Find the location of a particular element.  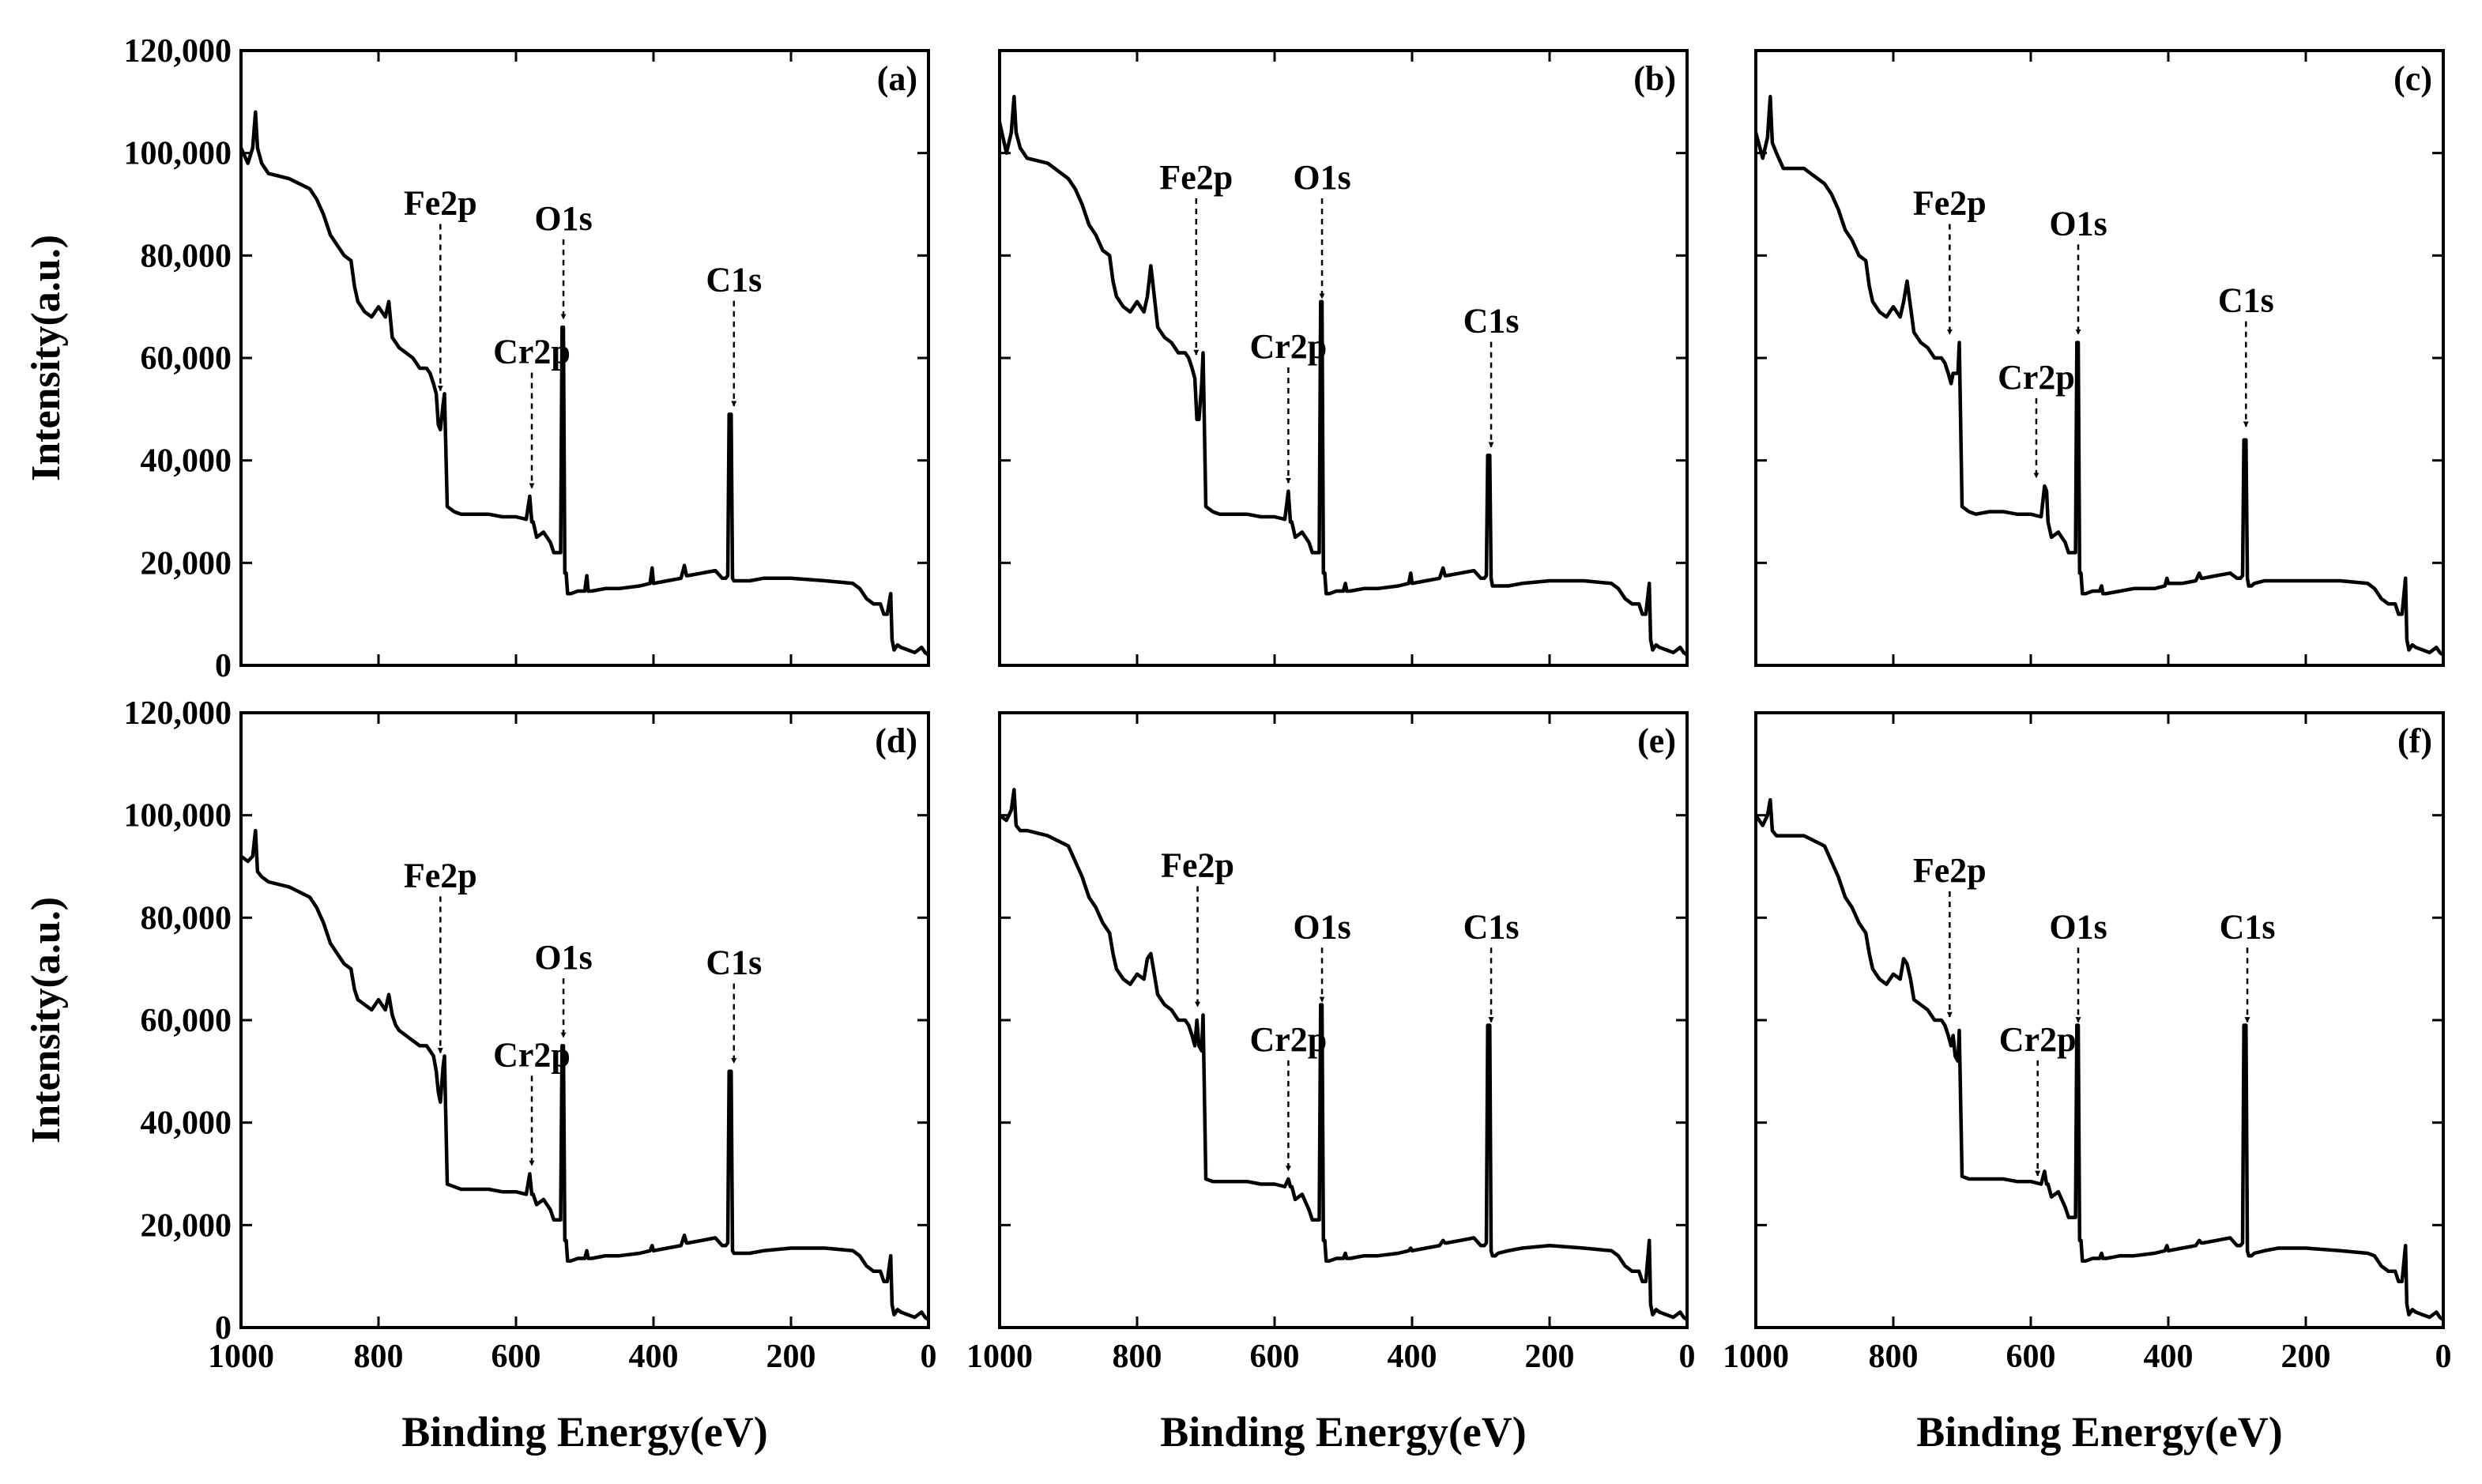

panel-label: (a) is located at coordinates (897, 78).